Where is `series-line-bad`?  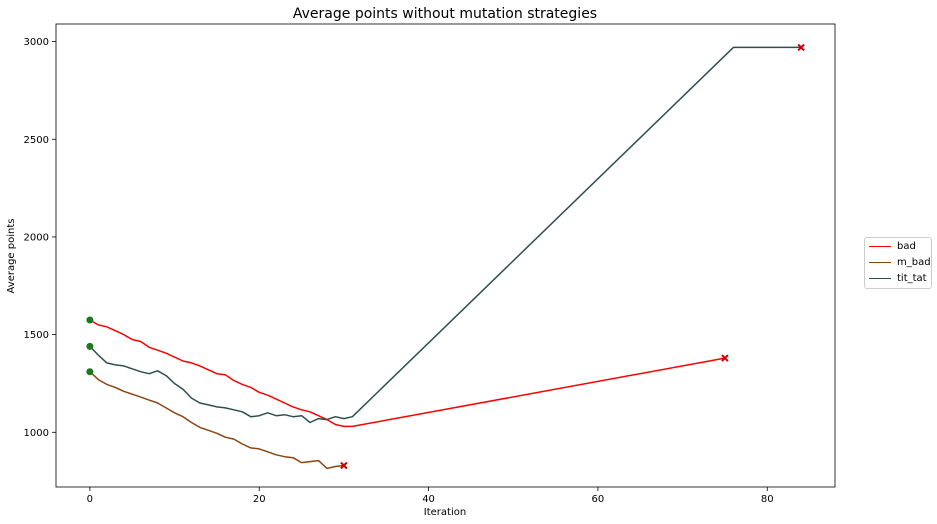 series-line-bad is located at coordinates (407, 373).